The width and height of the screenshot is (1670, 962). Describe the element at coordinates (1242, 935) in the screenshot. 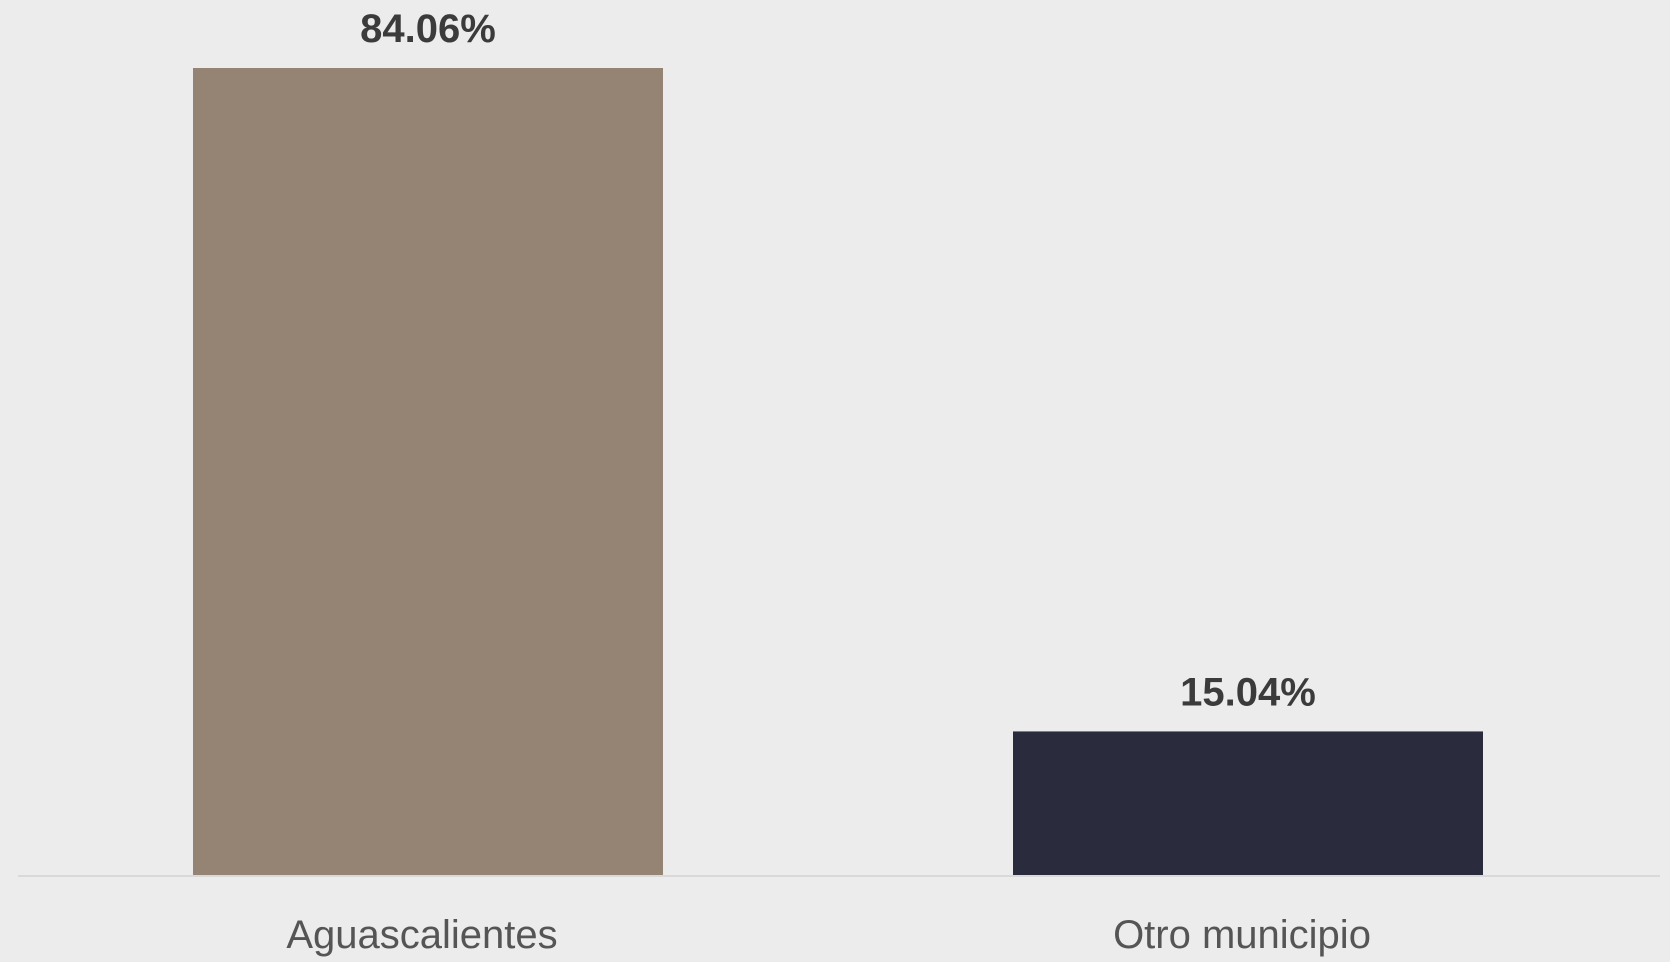

I see `category-label-2: Otro municipio` at that location.